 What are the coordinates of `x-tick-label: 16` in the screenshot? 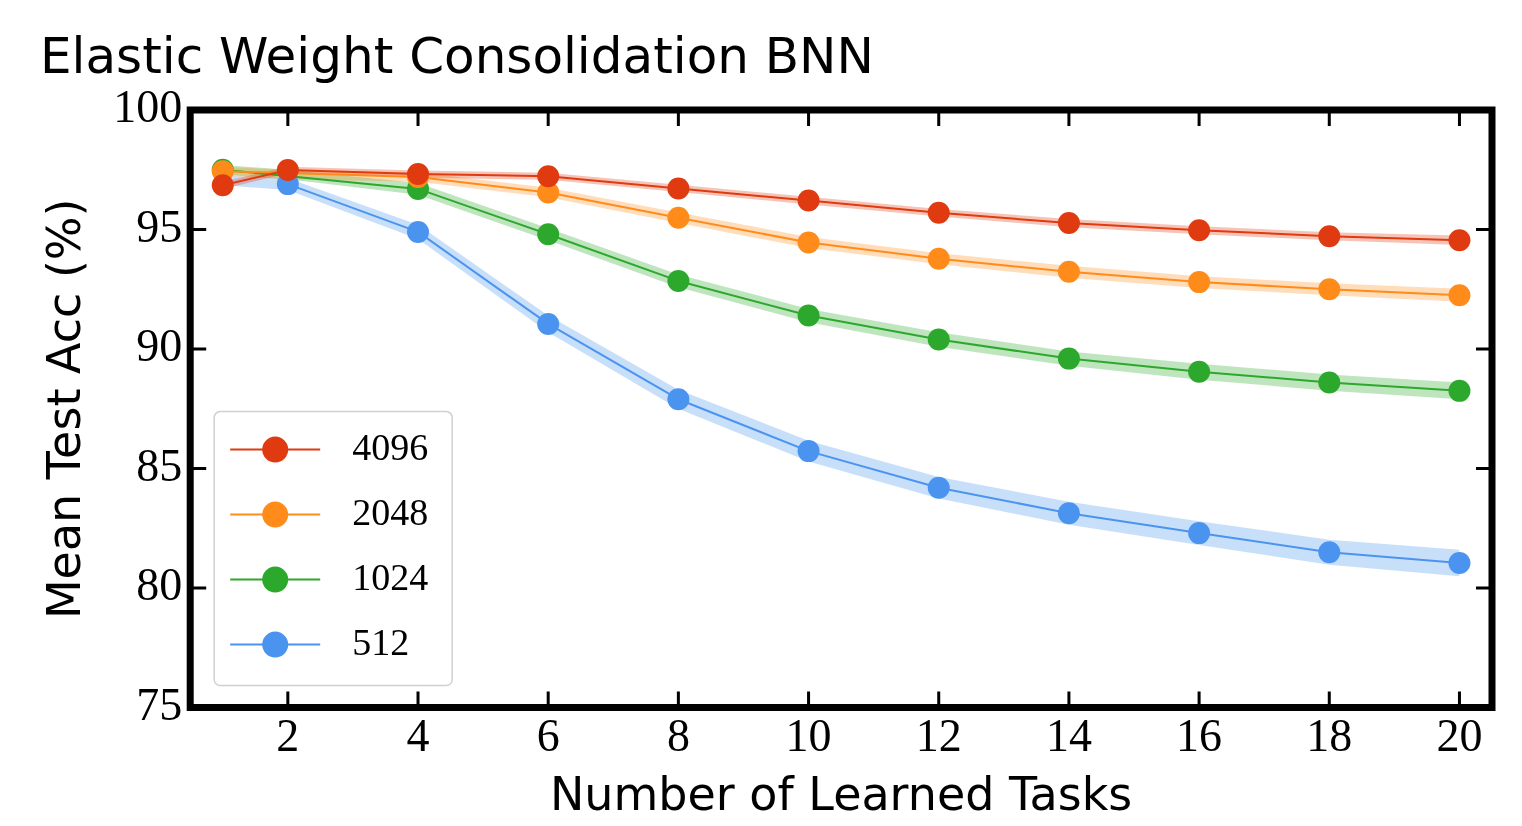 It's located at (1199, 736).